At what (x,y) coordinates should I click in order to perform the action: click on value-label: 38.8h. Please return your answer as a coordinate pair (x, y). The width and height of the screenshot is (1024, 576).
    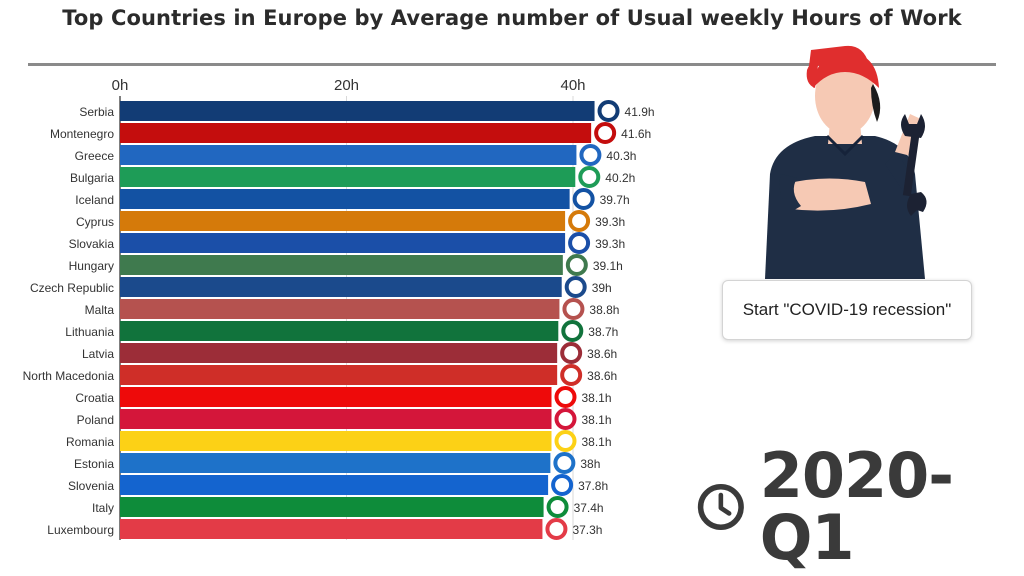
    Looking at the image, I should click on (604, 310).